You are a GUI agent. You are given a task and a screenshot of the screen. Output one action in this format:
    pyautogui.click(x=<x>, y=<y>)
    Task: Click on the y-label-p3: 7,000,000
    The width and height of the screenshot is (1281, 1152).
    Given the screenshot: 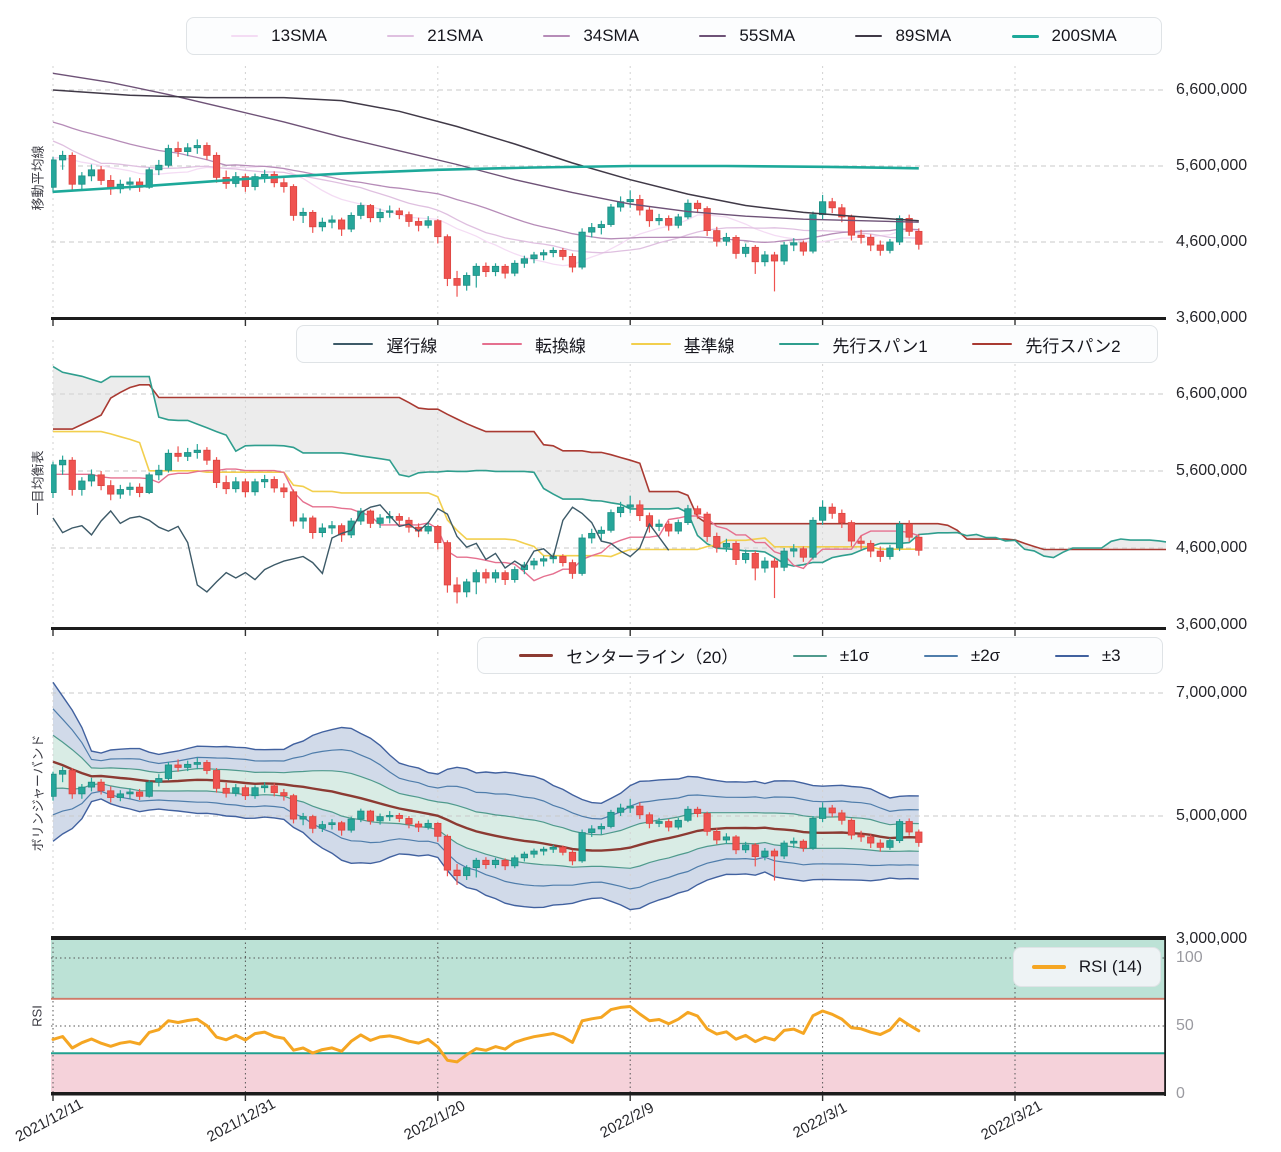 What is the action you would take?
    pyautogui.click(x=1212, y=692)
    